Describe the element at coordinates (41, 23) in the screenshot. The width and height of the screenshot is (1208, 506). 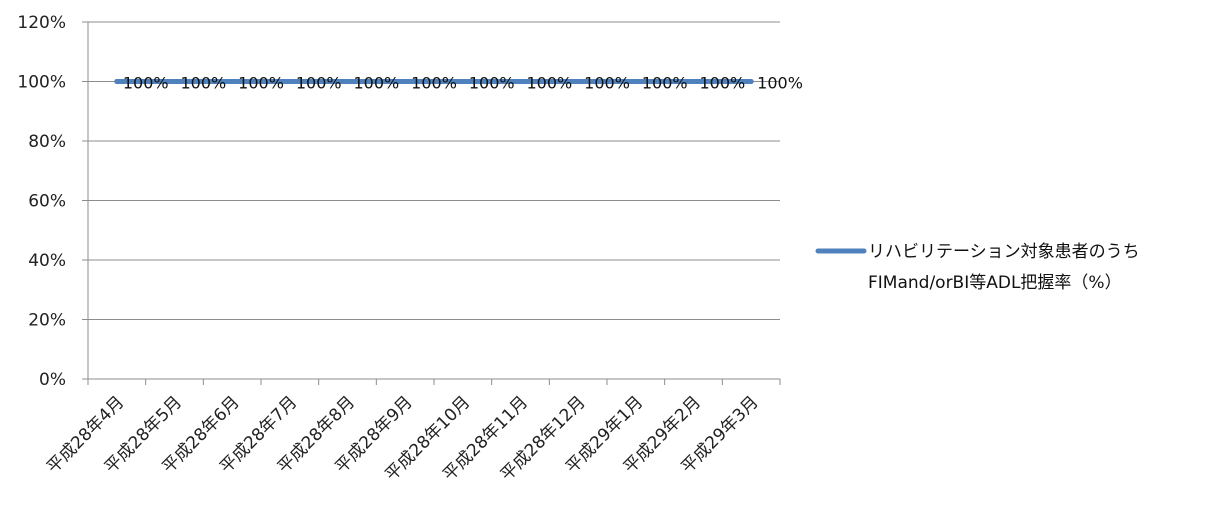
I see `y-tick-label: 120%` at that location.